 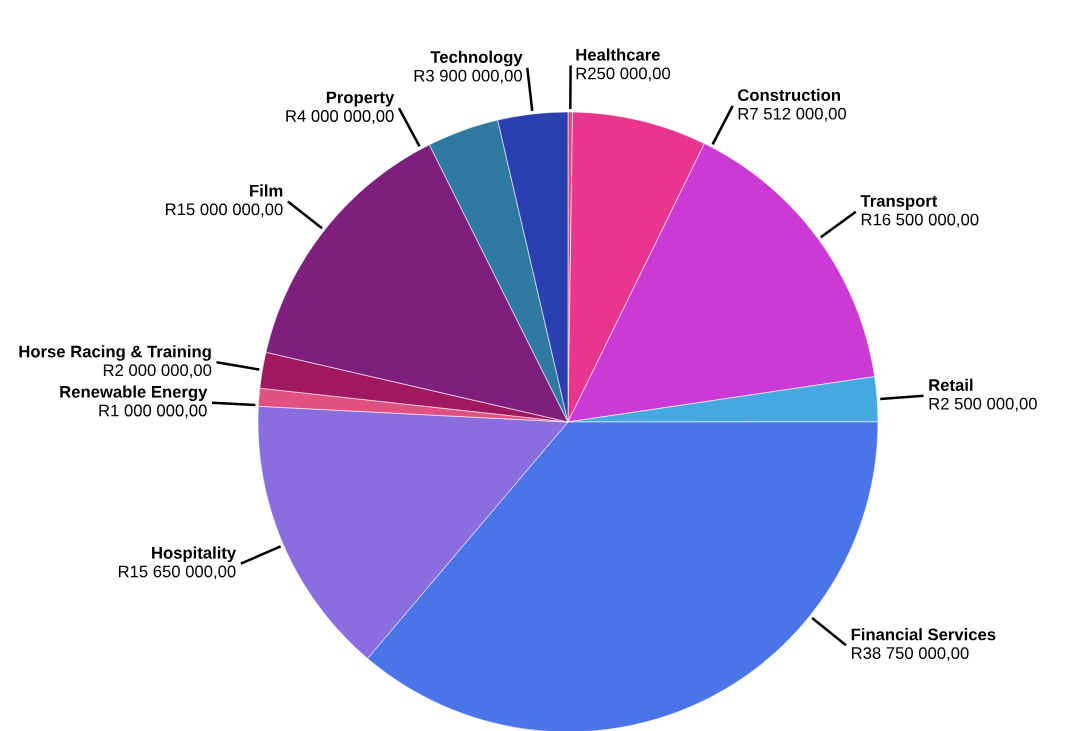 I want to click on data-label: R1 000 000,00, so click(x=153, y=411).